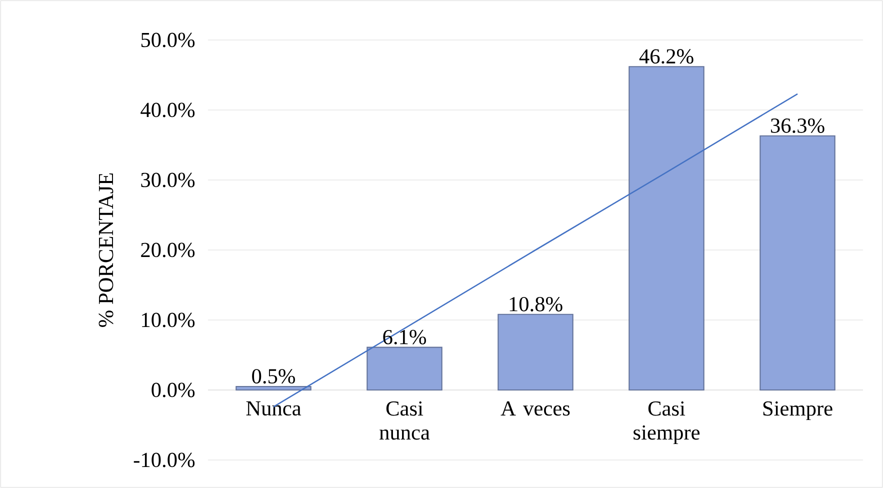  I want to click on x-tick-label: Casi siempre, so click(667, 422).